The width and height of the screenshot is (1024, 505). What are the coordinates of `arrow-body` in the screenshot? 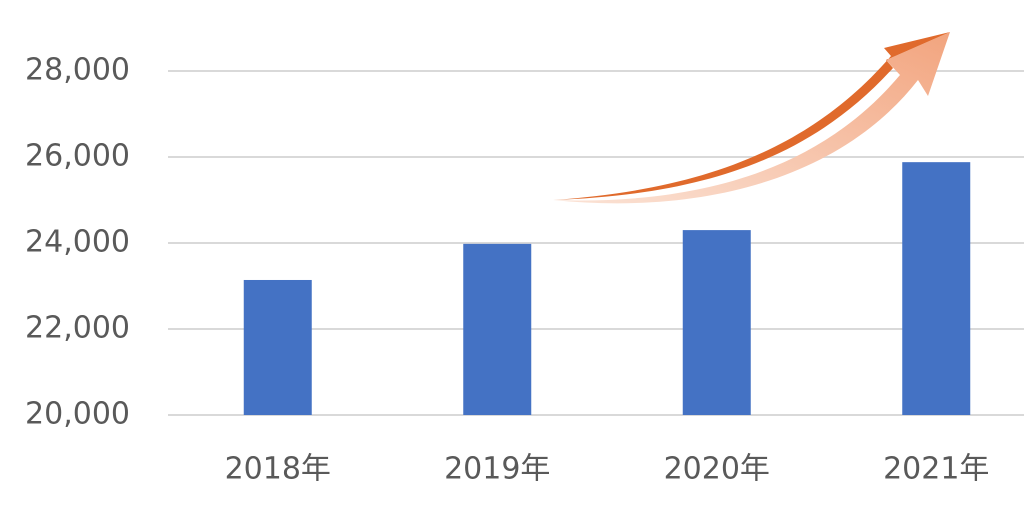 It's located at (751, 118).